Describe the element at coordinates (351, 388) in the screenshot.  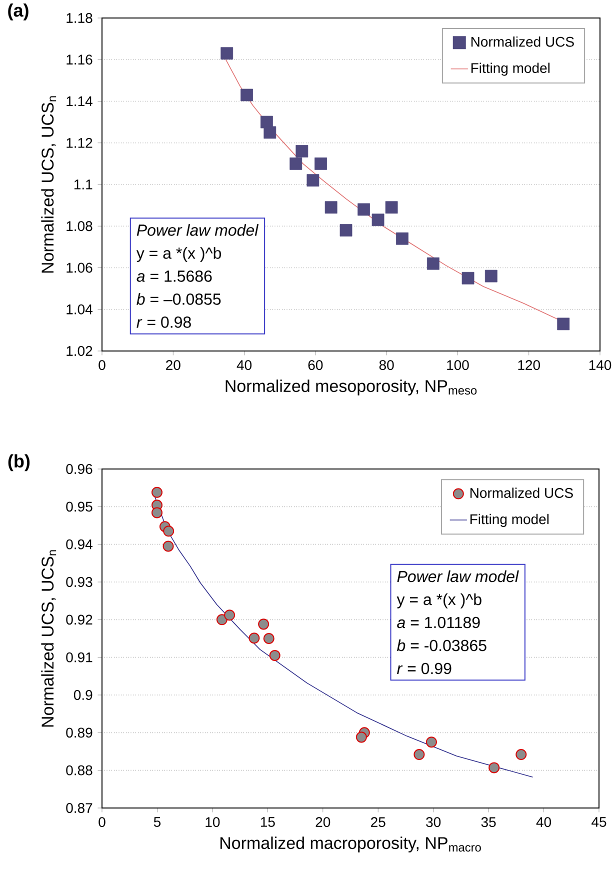
I see `x-axis-title: Normalized mesoporosity, NP$_{meso}$` at that location.